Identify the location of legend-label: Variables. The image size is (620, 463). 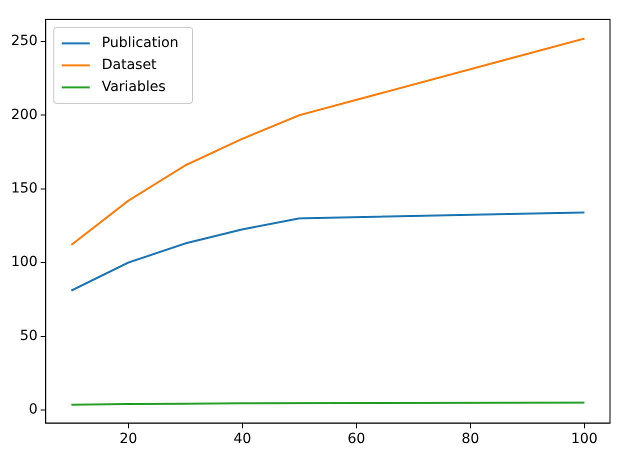
(134, 87).